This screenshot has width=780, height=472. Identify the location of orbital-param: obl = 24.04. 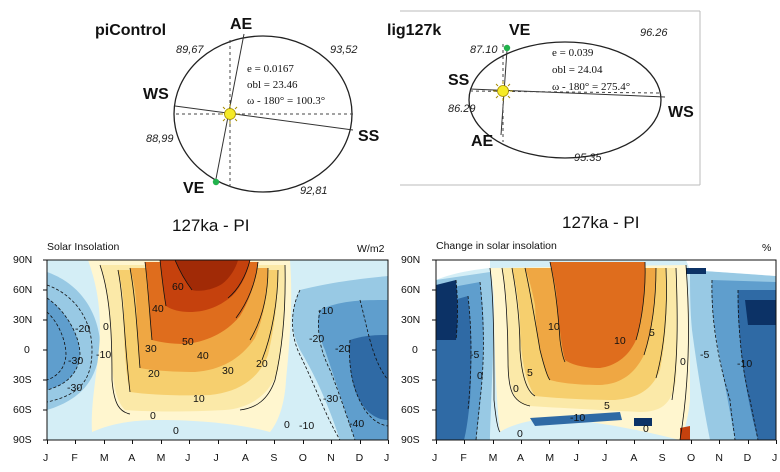
(577, 70).